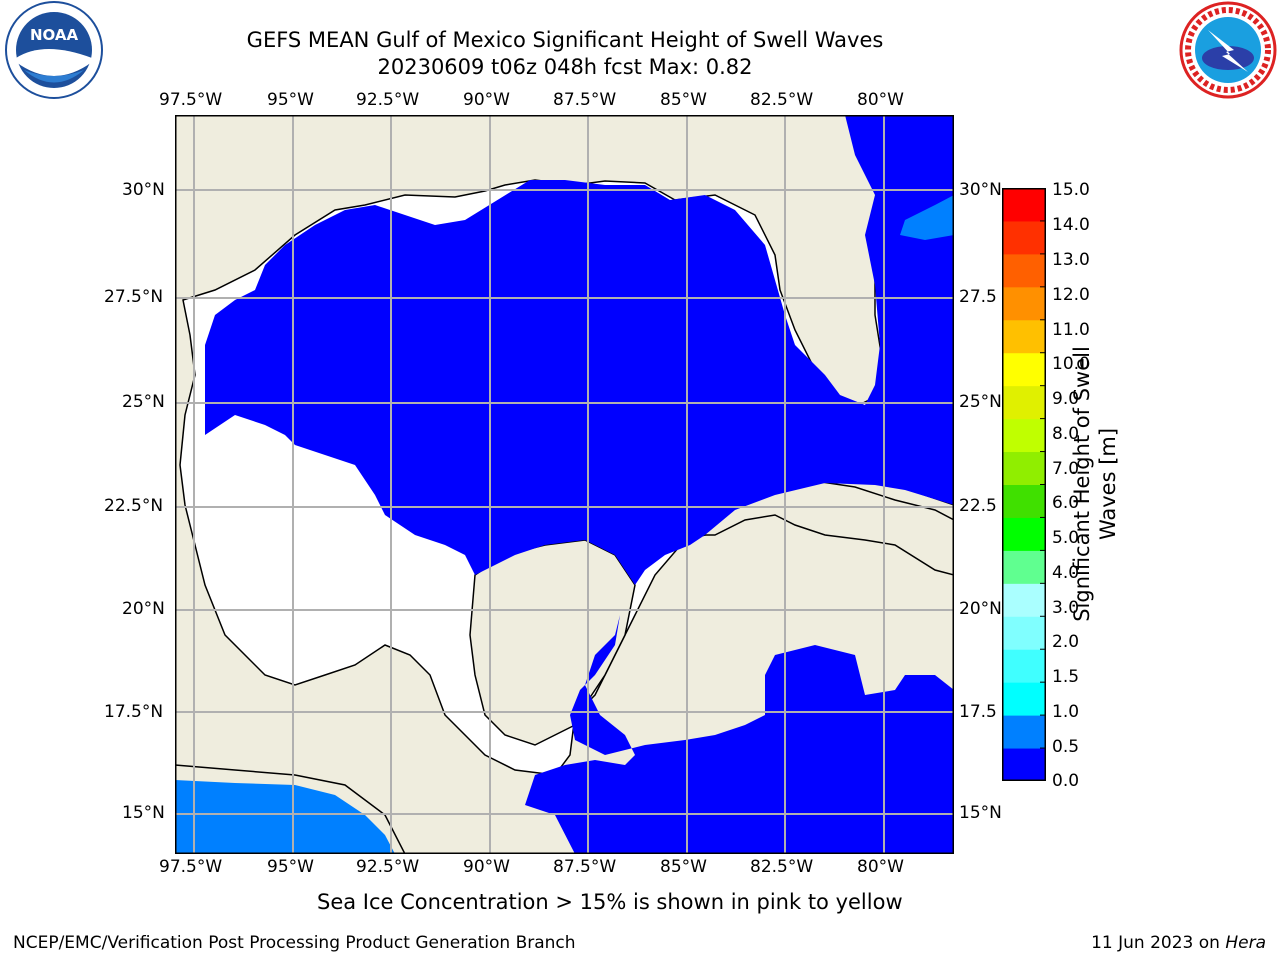 Image resolution: width=1280 pixels, height=960 pixels. What do you see at coordinates (388, 867) in the screenshot?
I see `lon-label-bottom-3: 92.5°W` at bounding box center [388, 867].